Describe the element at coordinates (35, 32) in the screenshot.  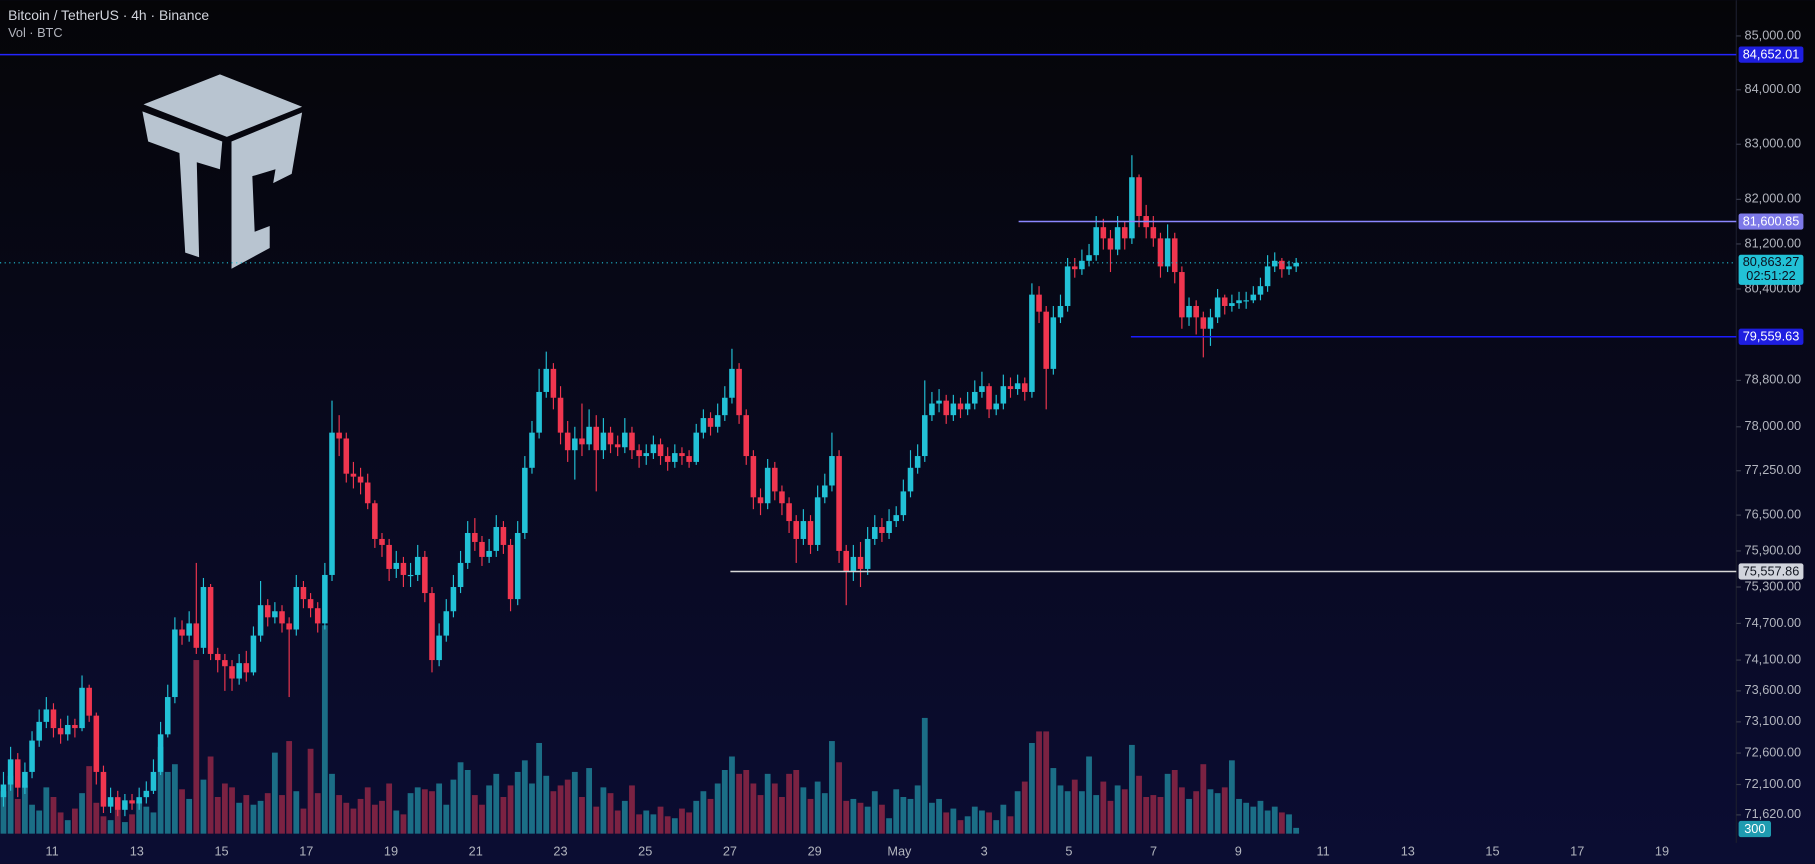
I see `volume-title: Vol · BTC` at that location.